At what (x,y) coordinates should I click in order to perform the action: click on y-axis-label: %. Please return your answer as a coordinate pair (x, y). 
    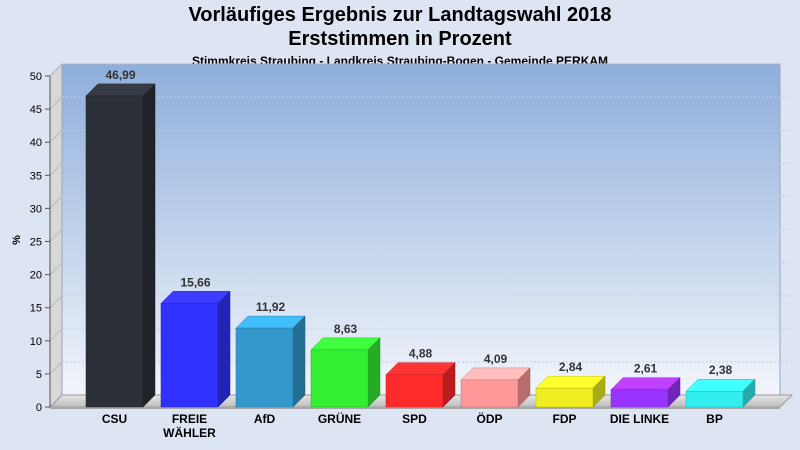
    Looking at the image, I should click on (17, 240).